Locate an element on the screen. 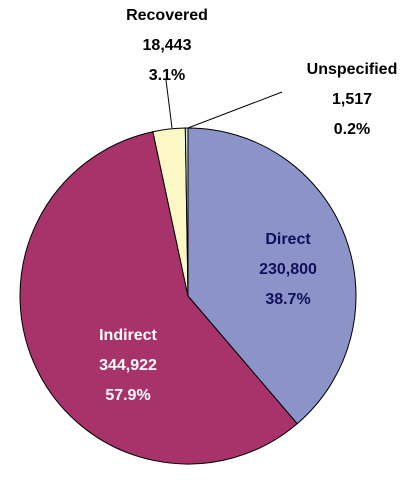 Image resolution: width=414 pixels, height=487 pixels. slice-percent-label: 0.2% is located at coordinates (352, 129).